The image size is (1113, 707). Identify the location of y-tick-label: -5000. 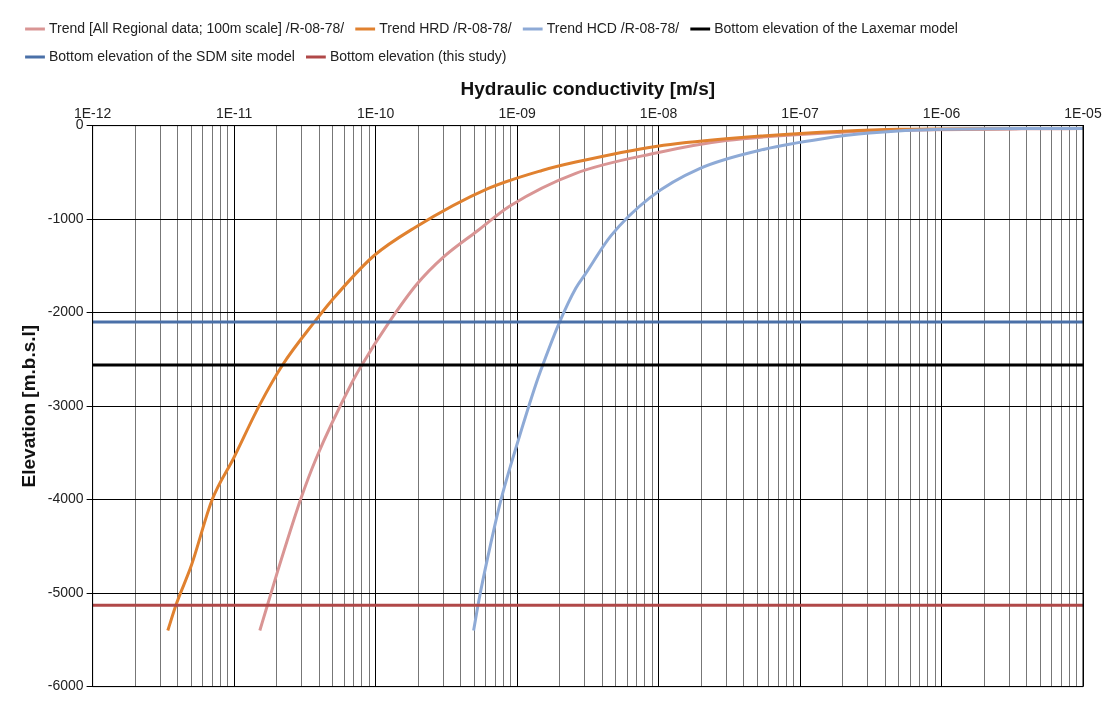
(65, 591).